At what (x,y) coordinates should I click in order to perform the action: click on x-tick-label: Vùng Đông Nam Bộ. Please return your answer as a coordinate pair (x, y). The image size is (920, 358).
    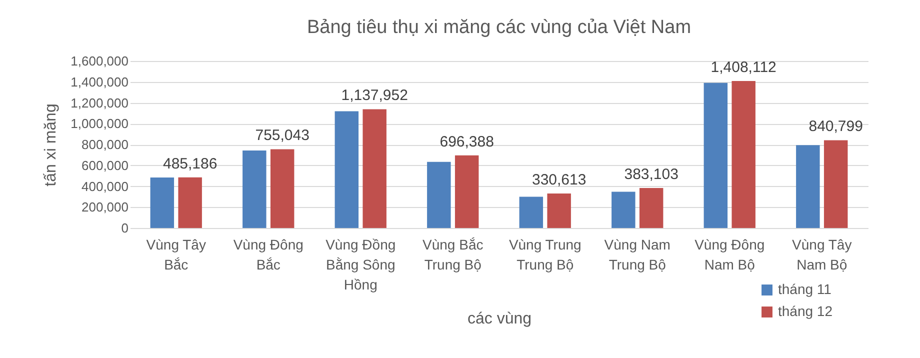
    Looking at the image, I should click on (729, 254).